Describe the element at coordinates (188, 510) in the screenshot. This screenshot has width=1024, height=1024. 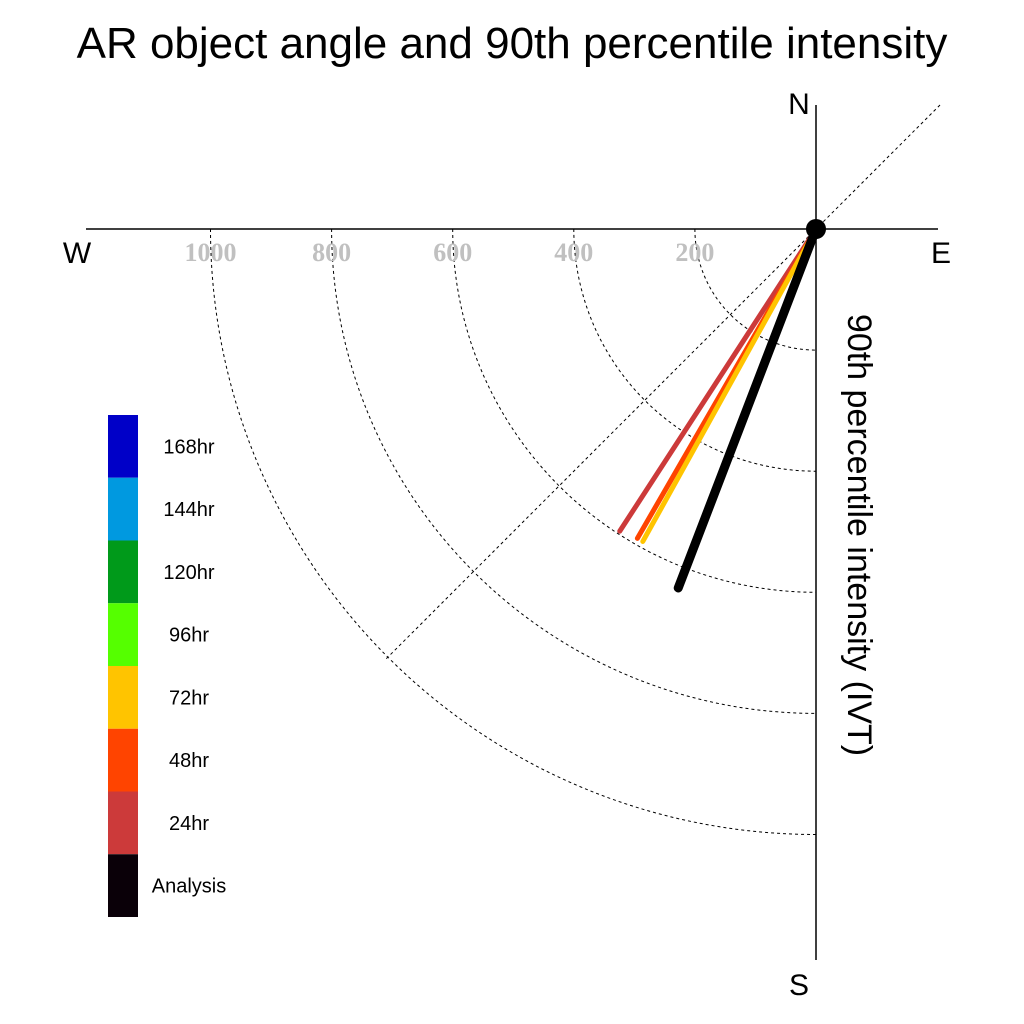
I see `legend-label: 144hr` at that location.